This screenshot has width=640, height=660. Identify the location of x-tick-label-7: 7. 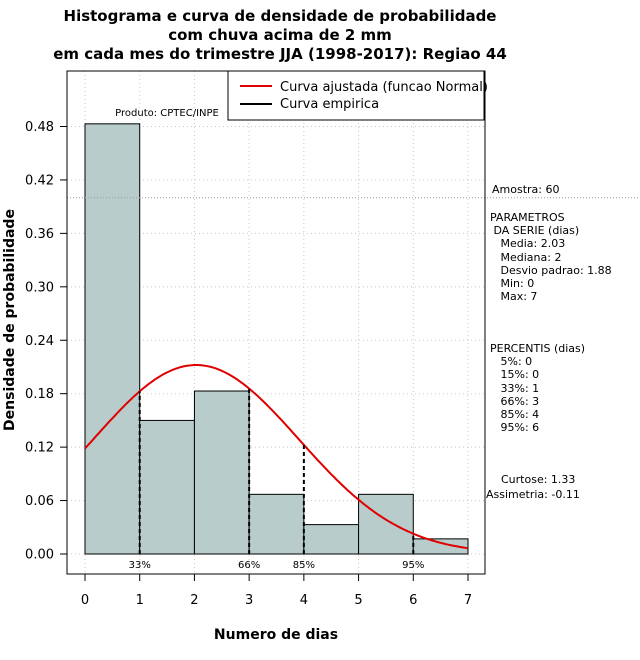
(468, 600).